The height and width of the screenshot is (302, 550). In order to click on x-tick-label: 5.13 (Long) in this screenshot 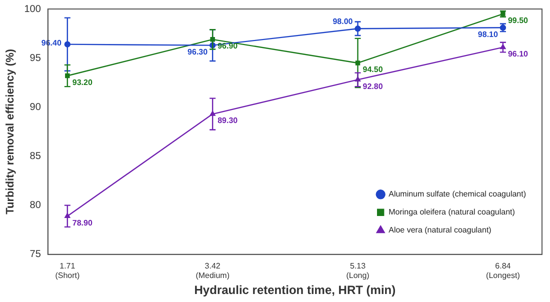, I will do `click(358, 270)`.